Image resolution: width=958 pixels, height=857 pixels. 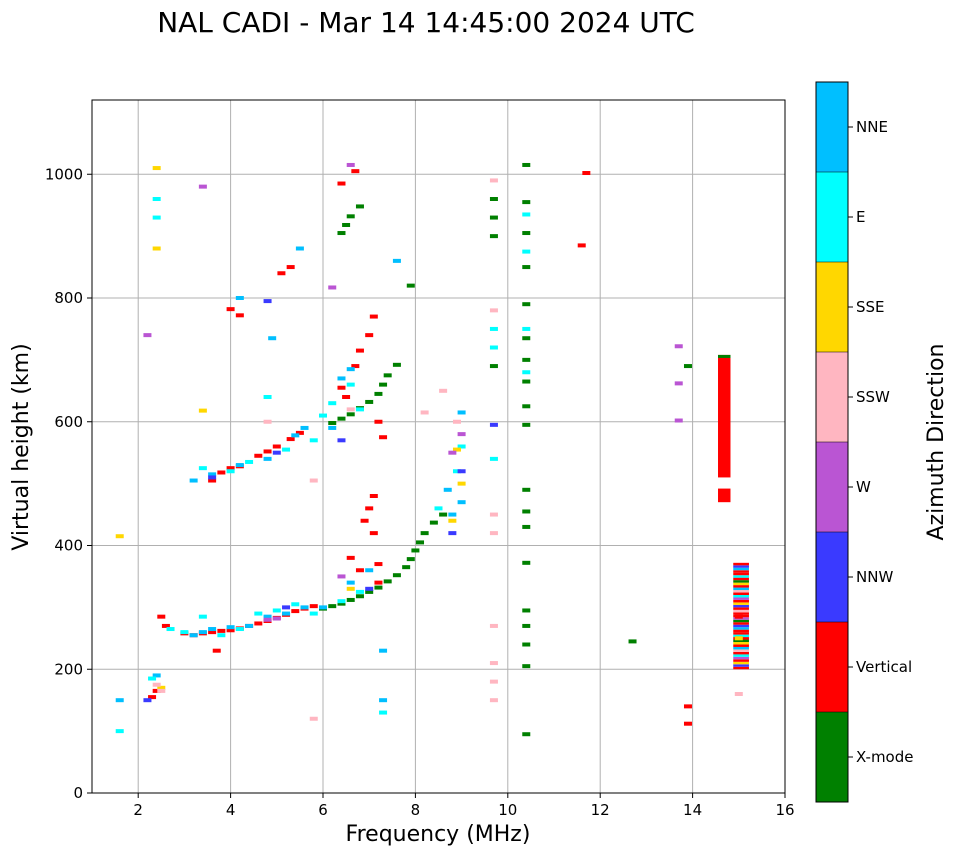 What do you see at coordinates (323, 810) in the screenshot?
I see `x-tick-label: 6` at bounding box center [323, 810].